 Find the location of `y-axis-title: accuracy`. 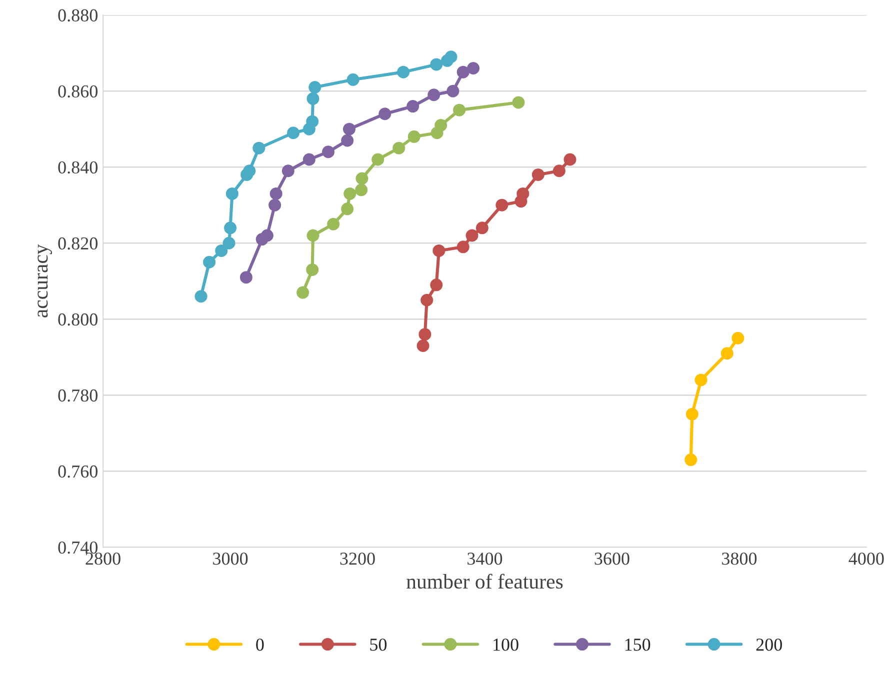

y-axis-title: accuracy is located at coordinates (45, 281).